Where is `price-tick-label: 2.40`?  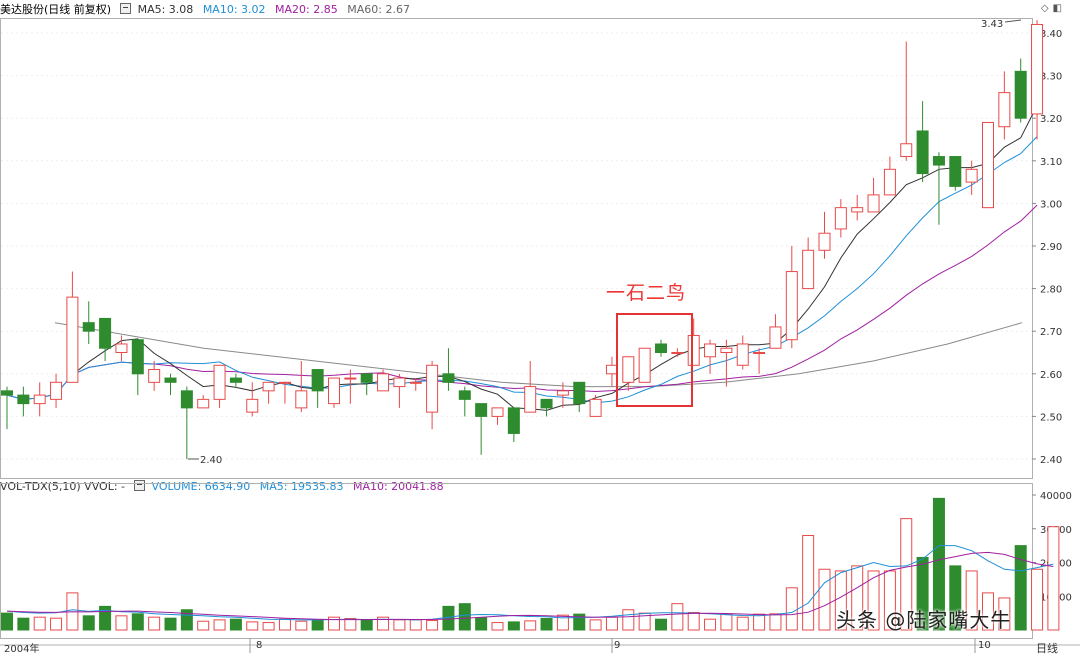
price-tick-label: 2.40 is located at coordinates (1051, 460).